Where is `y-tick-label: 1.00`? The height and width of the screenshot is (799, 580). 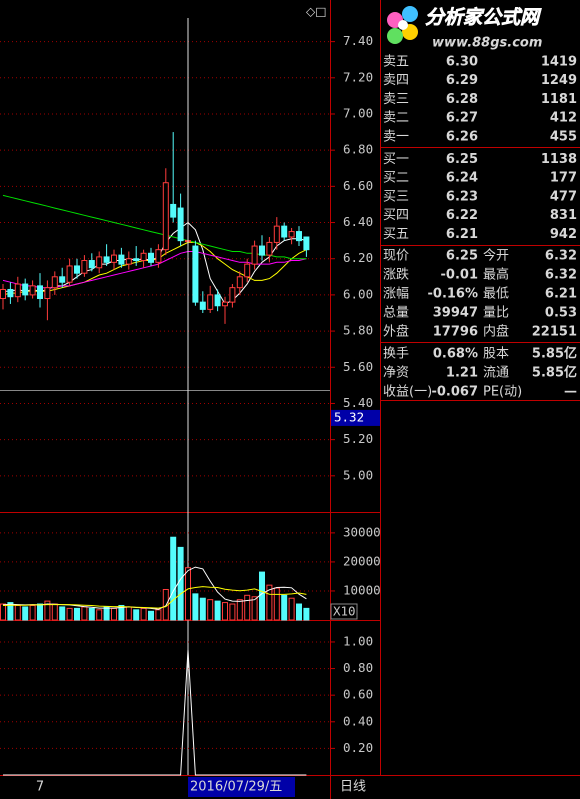
y-tick-label: 1.00 is located at coordinates (358, 640).